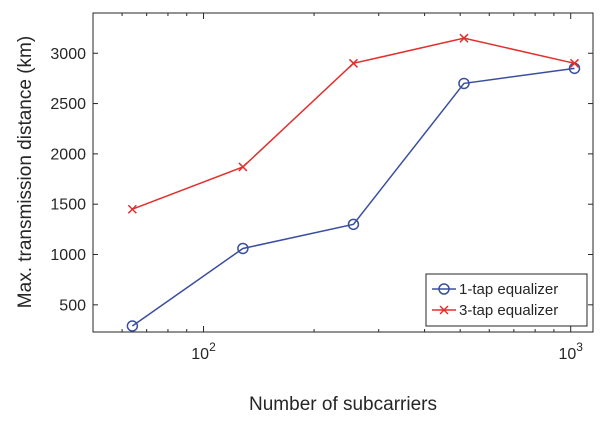 The image size is (613, 423). Describe the element at coordinates (68, 104) in the screenshot. I see `y-tick-label: 2500` at that location.